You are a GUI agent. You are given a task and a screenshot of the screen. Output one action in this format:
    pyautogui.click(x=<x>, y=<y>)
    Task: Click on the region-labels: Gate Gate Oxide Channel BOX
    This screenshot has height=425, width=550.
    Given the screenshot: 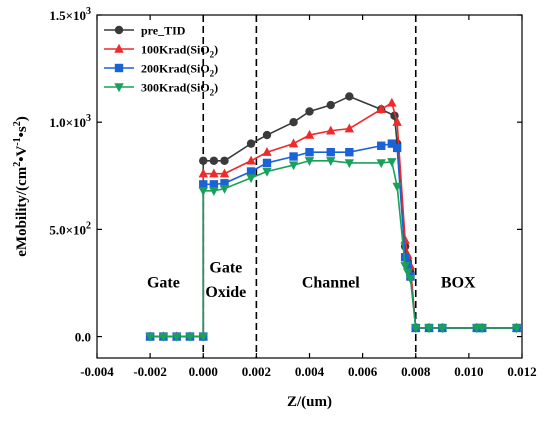 What is the action you would take?
    pyautogui.click(x=311, y=280)
    